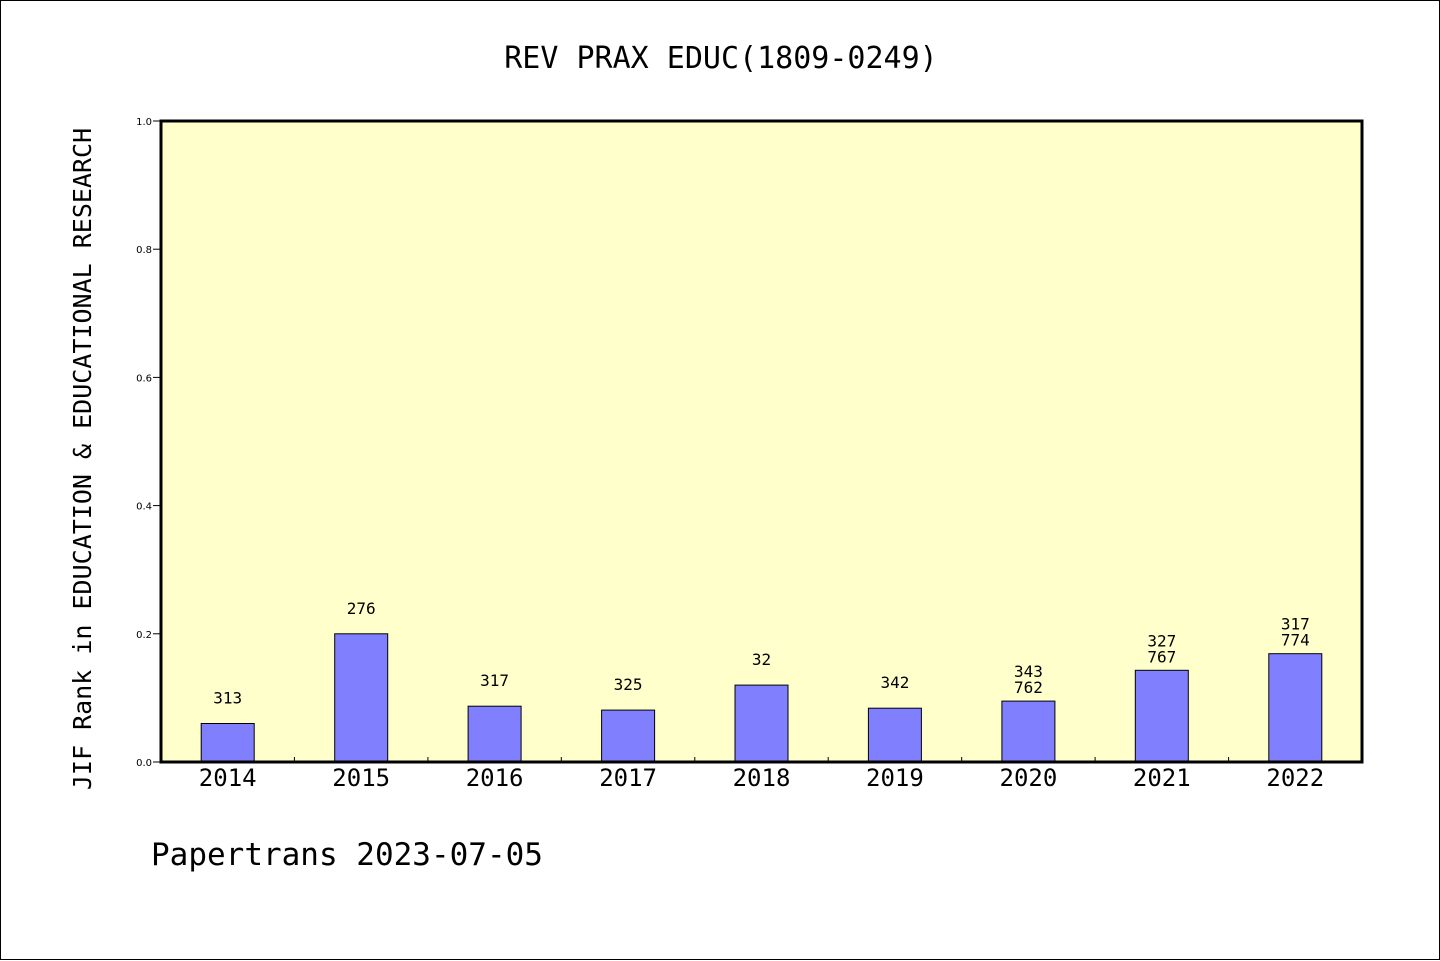  What do you see at coordinates (1295, 778) in the screenshot?
I see `x-tick-label-2022: 2022` at bounding box center [1295, 778].